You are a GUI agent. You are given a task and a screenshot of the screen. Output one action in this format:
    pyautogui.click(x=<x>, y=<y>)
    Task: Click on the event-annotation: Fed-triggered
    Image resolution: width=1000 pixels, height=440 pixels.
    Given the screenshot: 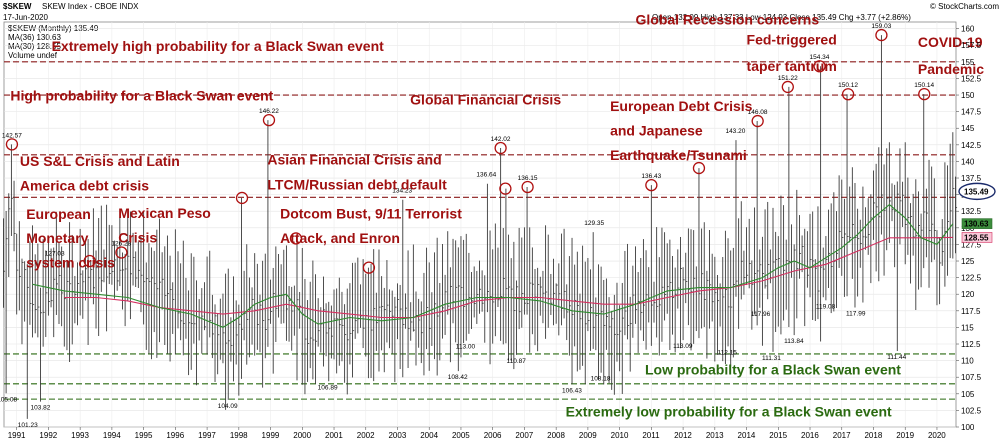 What is the action you would take?
    pyautogui.click(x=792, y=40)
    